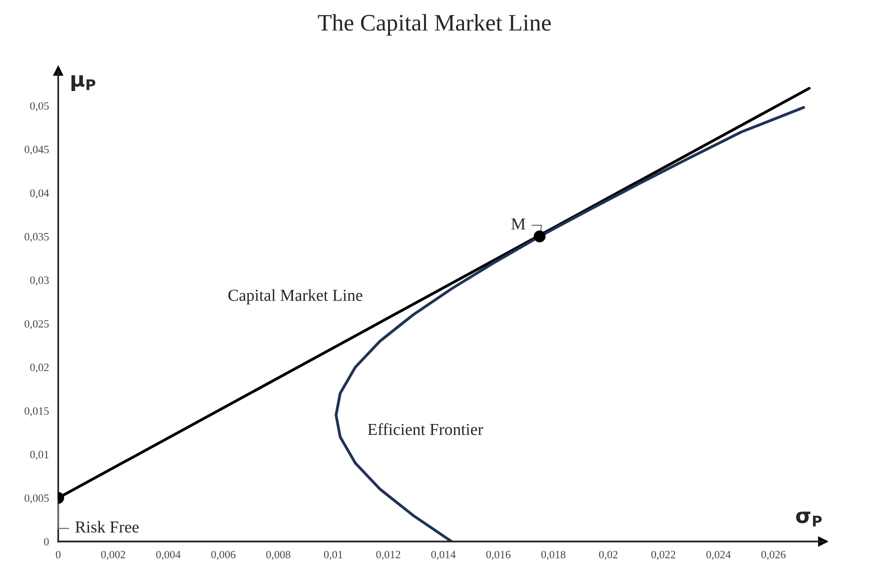 This screenshot has width=869, height=567. I want to click on x-tick-label: 0,026, so click(773, 555).